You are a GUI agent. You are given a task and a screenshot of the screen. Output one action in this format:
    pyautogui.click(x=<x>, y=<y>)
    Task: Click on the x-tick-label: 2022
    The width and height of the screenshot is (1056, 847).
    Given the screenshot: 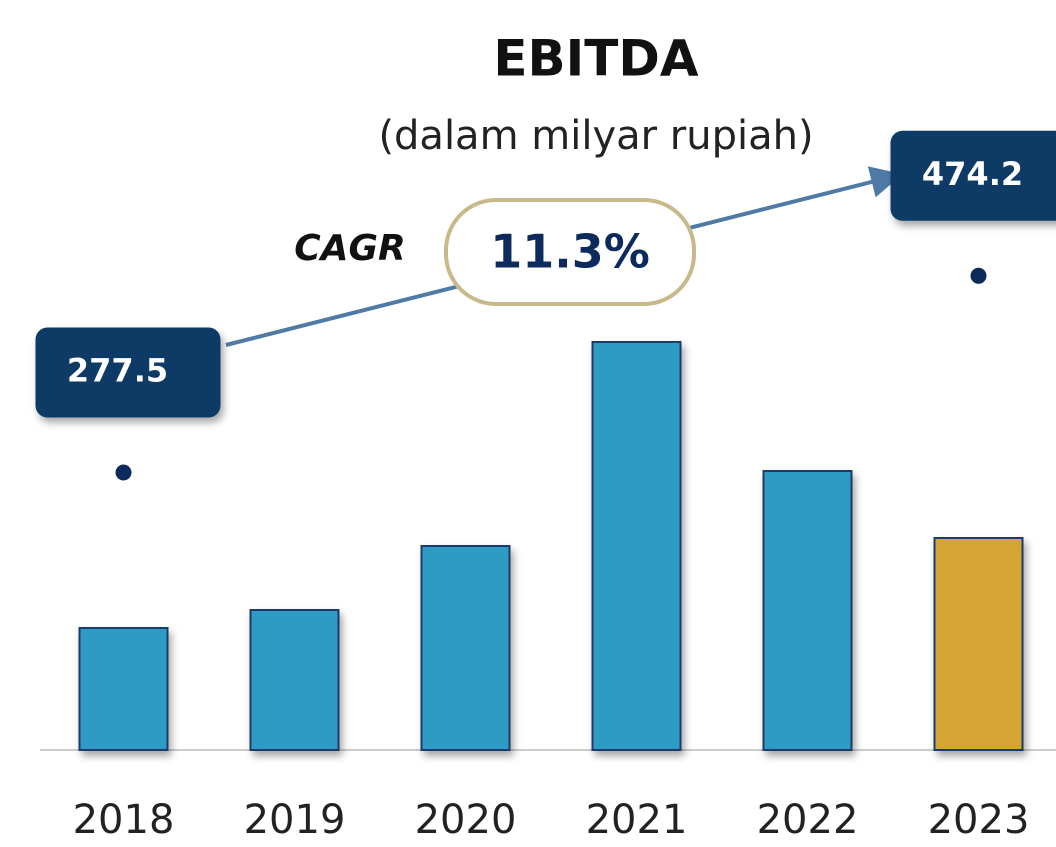 What is the action you would take?
    pyautogui.click(x=808, y=820)
    